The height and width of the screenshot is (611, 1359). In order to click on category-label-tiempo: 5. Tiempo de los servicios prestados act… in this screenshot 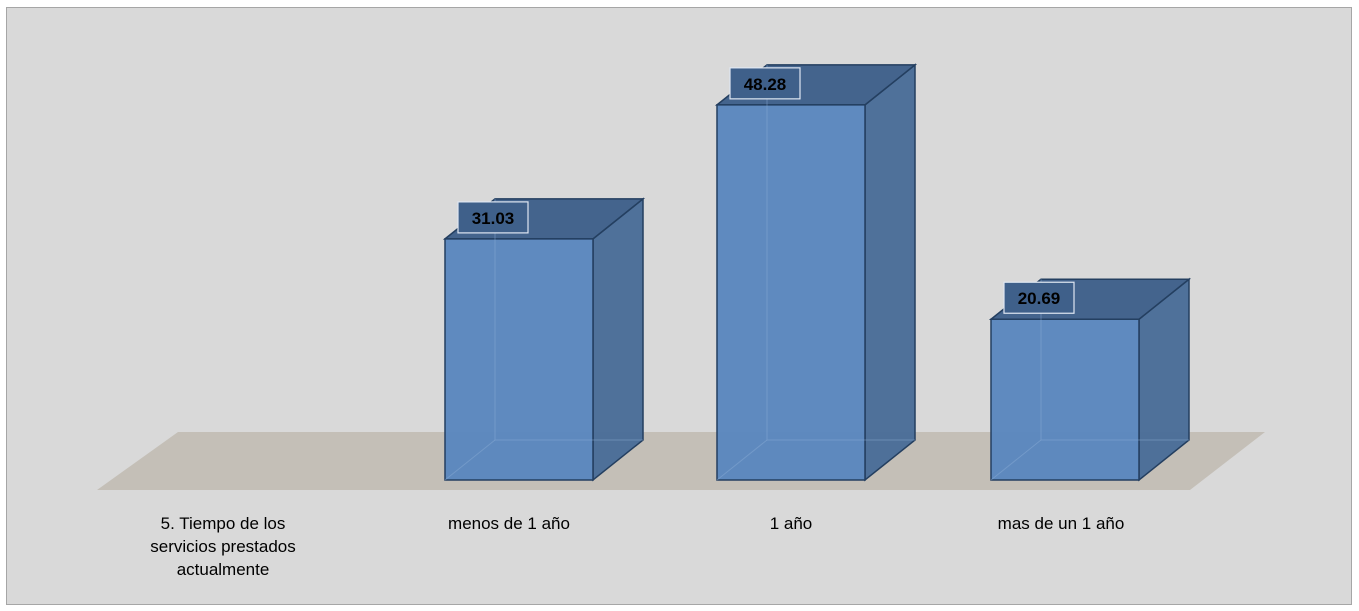, I will do `click(223, 546)`.